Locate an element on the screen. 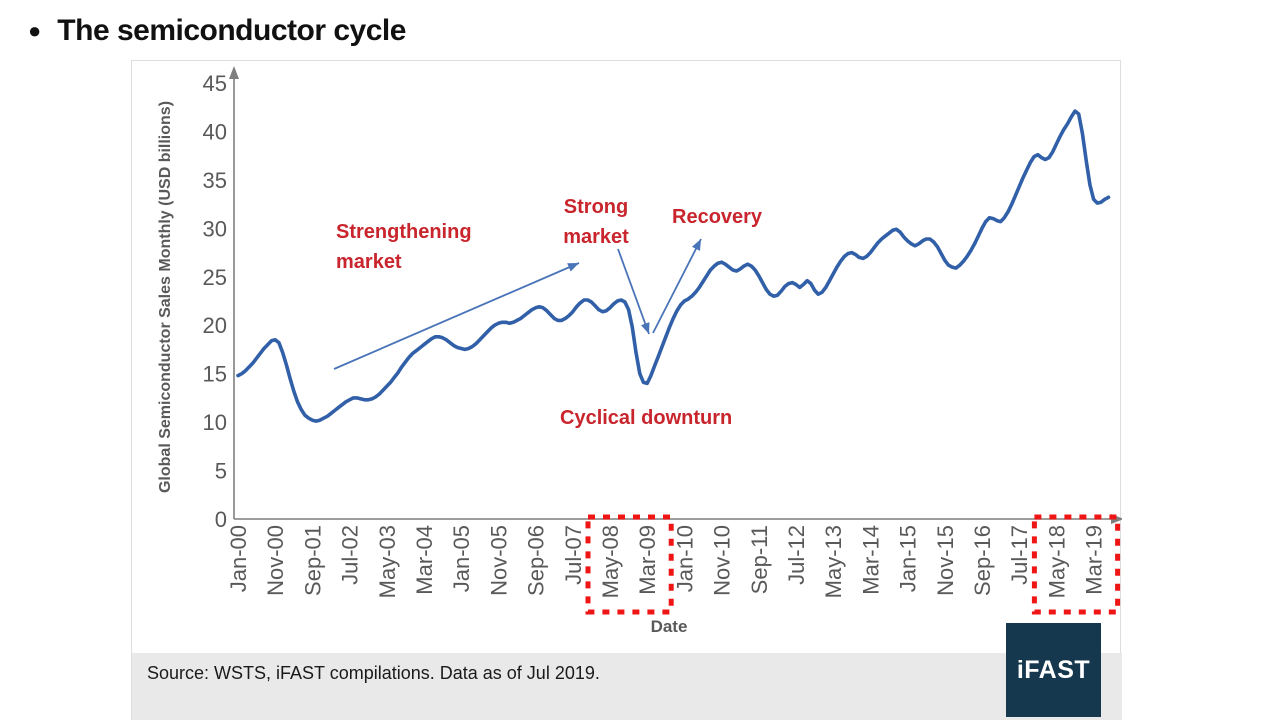 Image resolution: width=1280 pixels, height=720 pixels. strengthening-trend-arrow-head-icon is located at coordinates (573, 267).